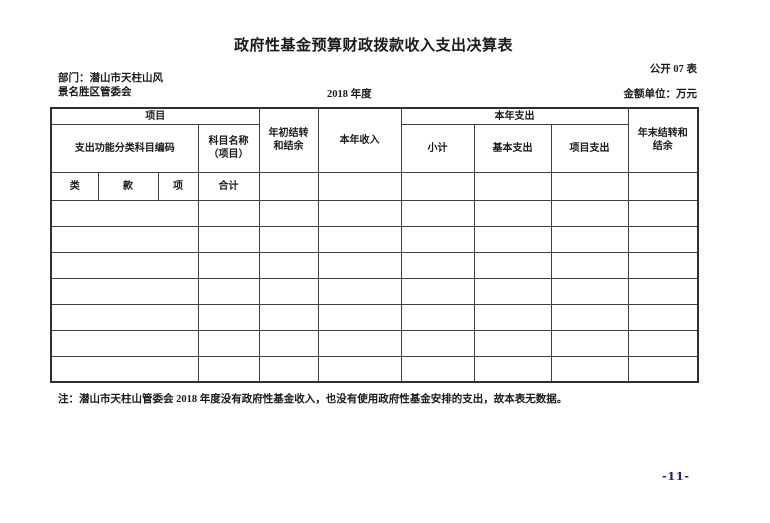 The image size is (770, 523). I want to click on department-name: 部门：潜山市天柱山风 景名胜区管委会, so click(110, 86).